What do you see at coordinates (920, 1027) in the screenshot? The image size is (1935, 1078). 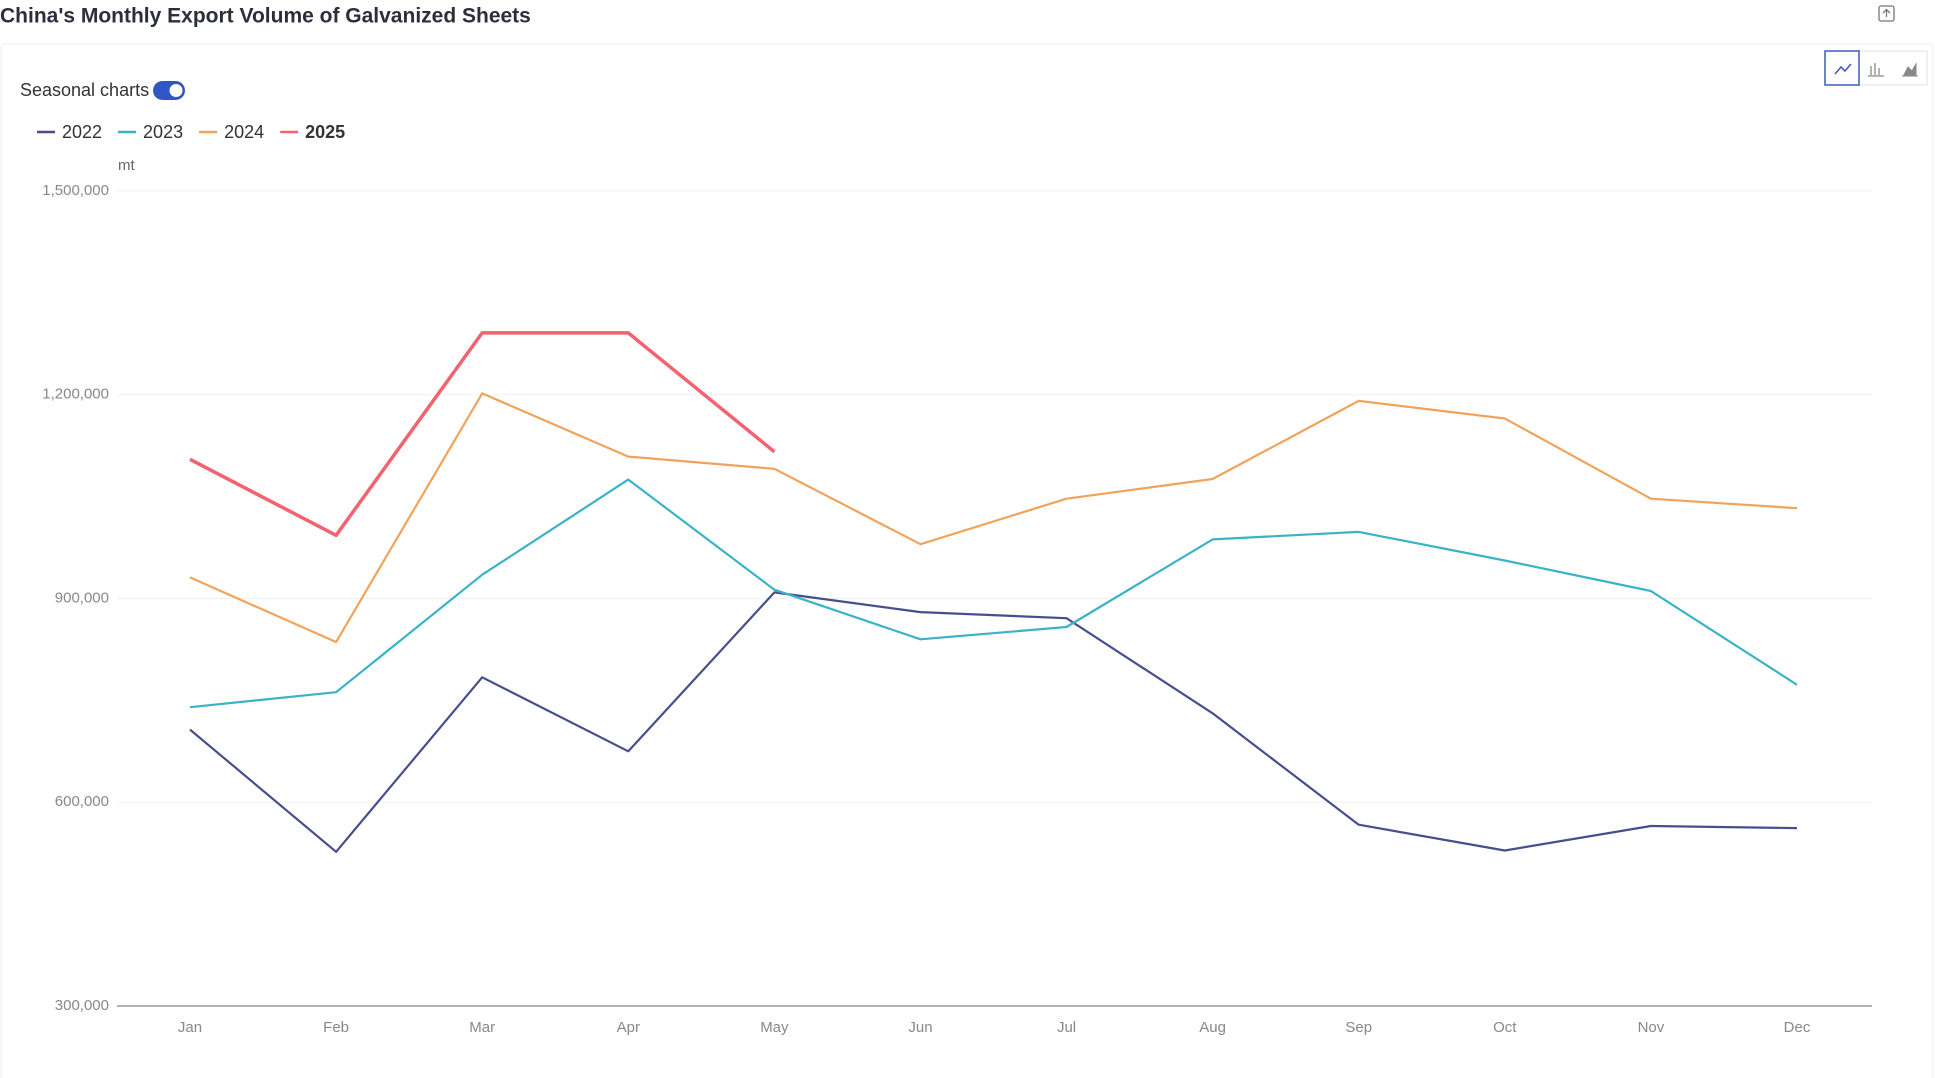 I see `x-tick-label: Jun` at bounding box center [920, 1027].